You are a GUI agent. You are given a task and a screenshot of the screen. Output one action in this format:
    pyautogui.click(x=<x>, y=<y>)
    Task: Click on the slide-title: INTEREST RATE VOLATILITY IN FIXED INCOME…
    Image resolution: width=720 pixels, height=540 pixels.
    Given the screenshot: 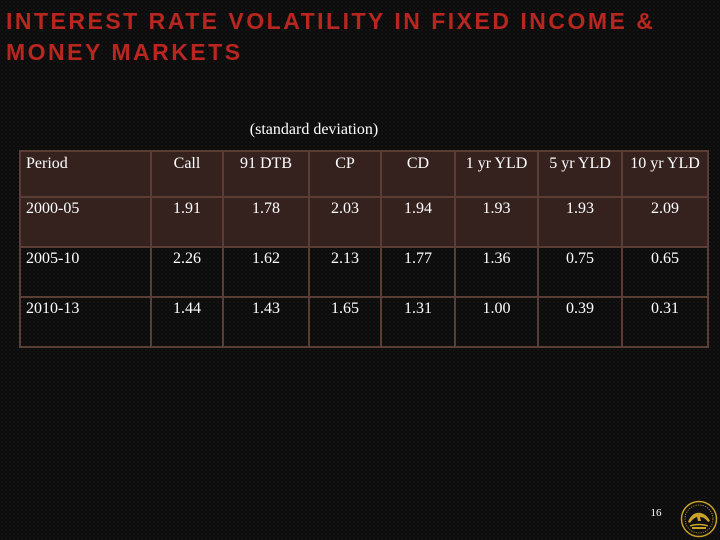 What is the action you would take?
    pyautogui.click(x=331, y=36)
    